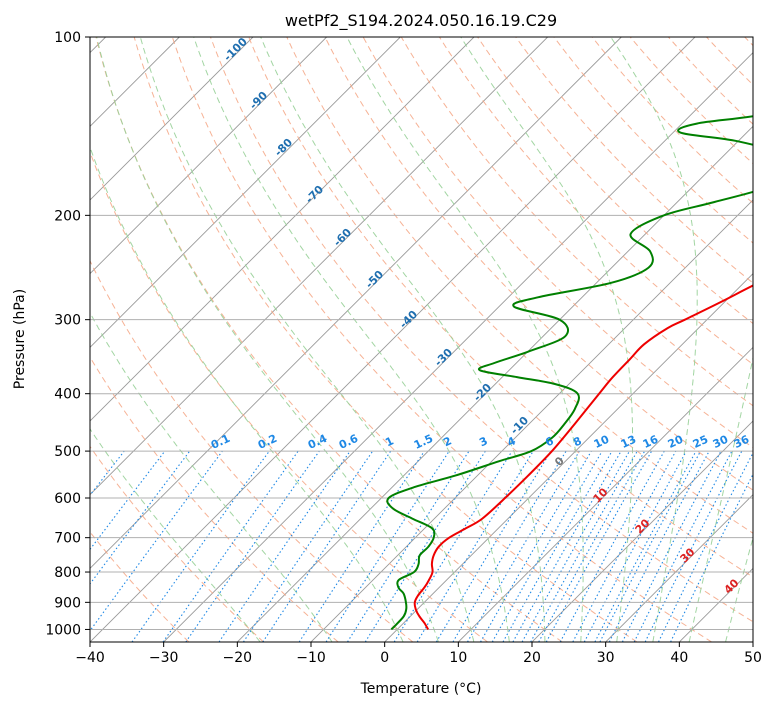  Describe the element at coordinates (458, 658) in the screenshot. I see `x-tick-label: 10` at that location.